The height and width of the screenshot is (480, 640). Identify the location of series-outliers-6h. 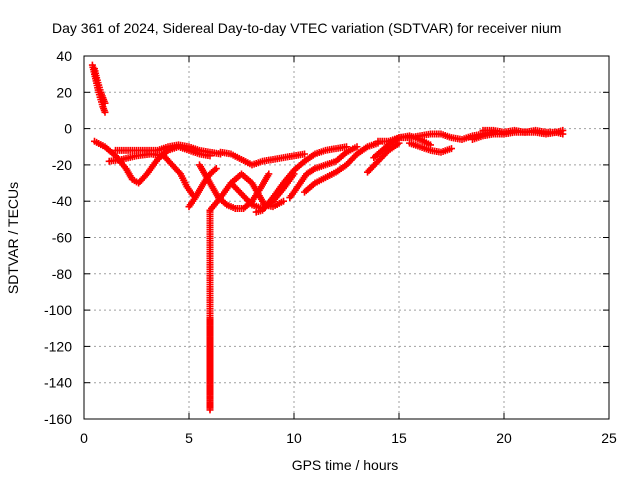
(210, 311).